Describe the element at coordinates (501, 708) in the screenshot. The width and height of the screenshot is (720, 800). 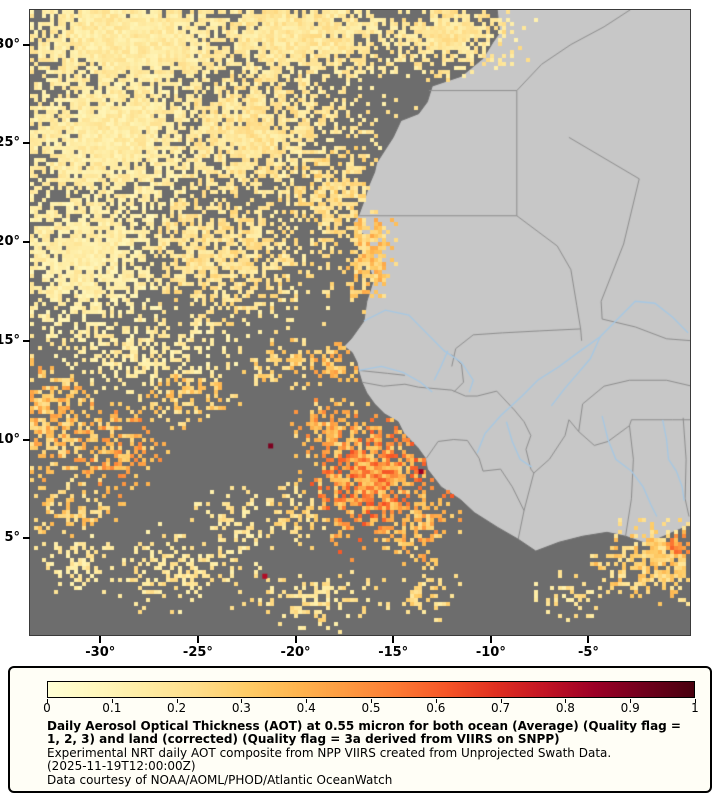
I see `colorbar-tick-label: 0.7` at that location.